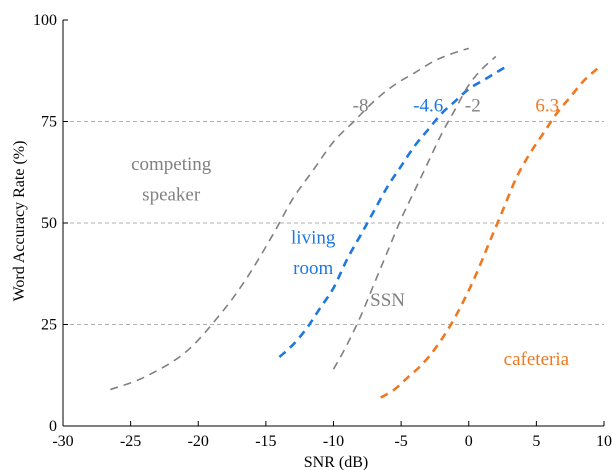 The width and height of the screenshot is (612, 470). What do you see at coordinates (387, 300) in the screenshot?
I see `annotation-ssn: SSN` at bounding box center [387, 300].